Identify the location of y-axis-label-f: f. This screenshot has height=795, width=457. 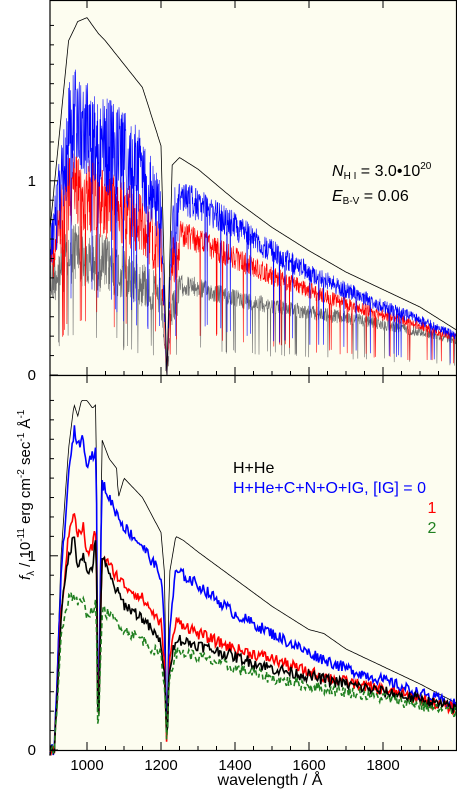
(25, 577).